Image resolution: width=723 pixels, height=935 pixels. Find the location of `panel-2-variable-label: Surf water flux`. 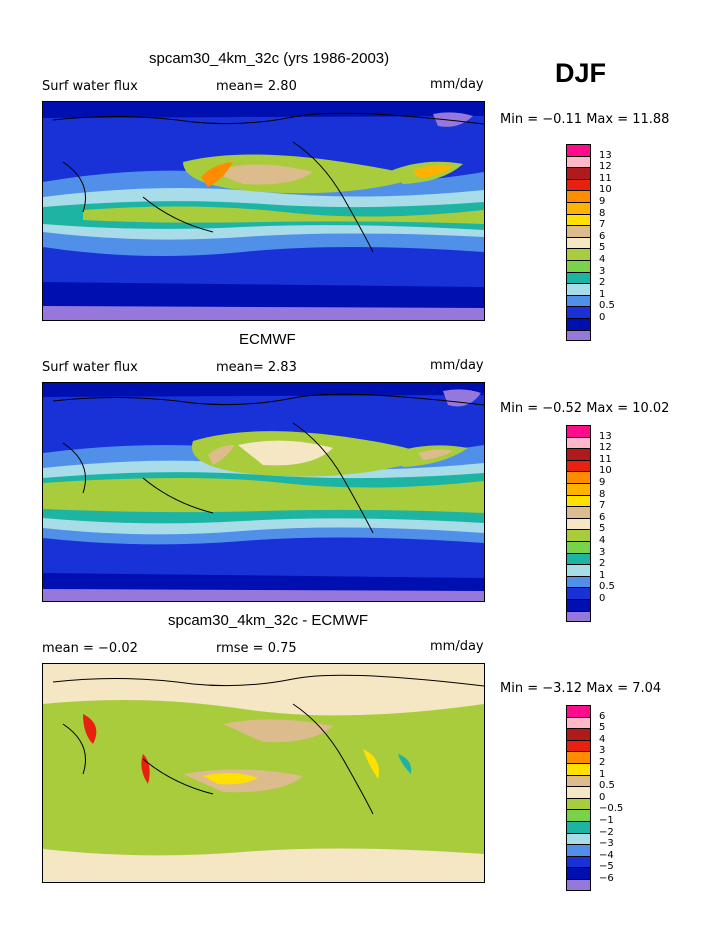

panel-2-variable-label: Surf water flux is located at coordinates (90, 367).